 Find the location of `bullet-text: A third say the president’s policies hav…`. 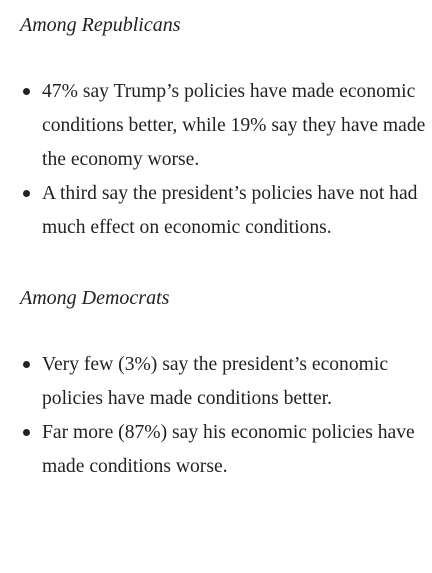

bullet-text: A third say the president’s policies hav… is located at coordinates (230, 210).